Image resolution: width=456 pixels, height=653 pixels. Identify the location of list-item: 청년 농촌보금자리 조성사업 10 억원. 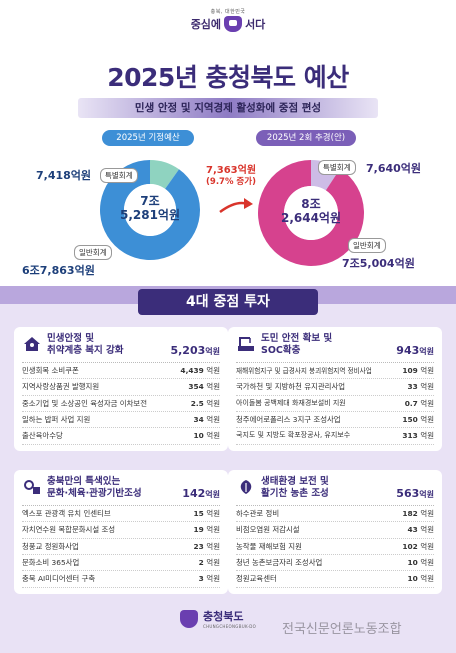
(335, 563).